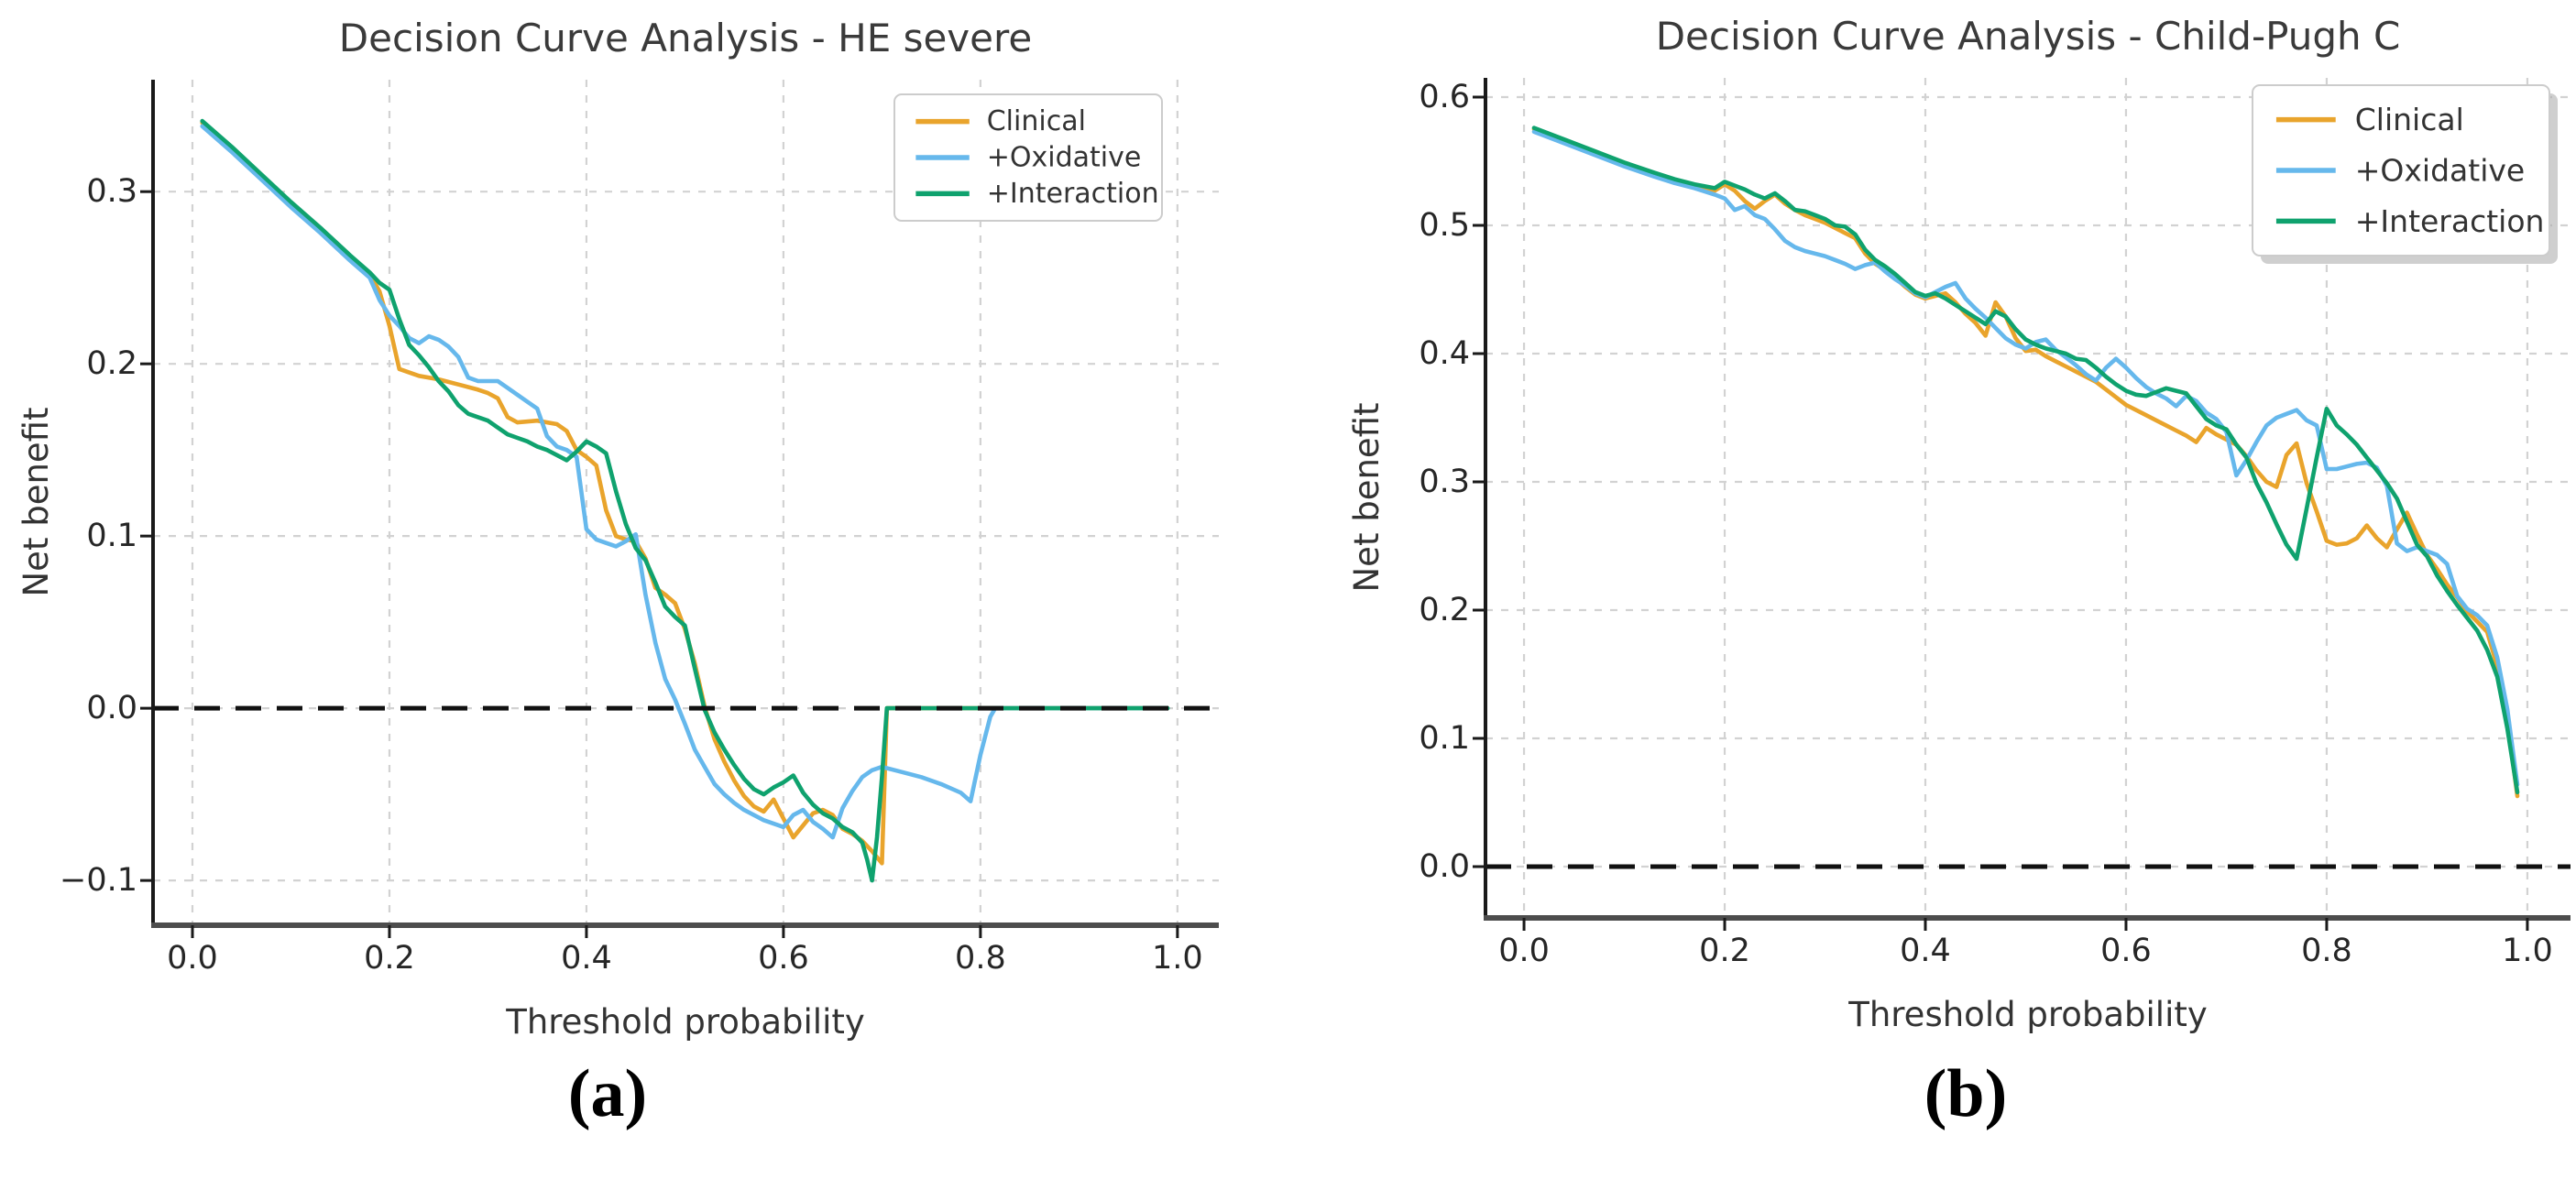 The width and height of the screenshot is (2576, 1179). Describe the element at coordinates (2029, 36) in the screenshot. I see `chart-title: Decision Curve Analysis - Child-Pugh C` at that location.